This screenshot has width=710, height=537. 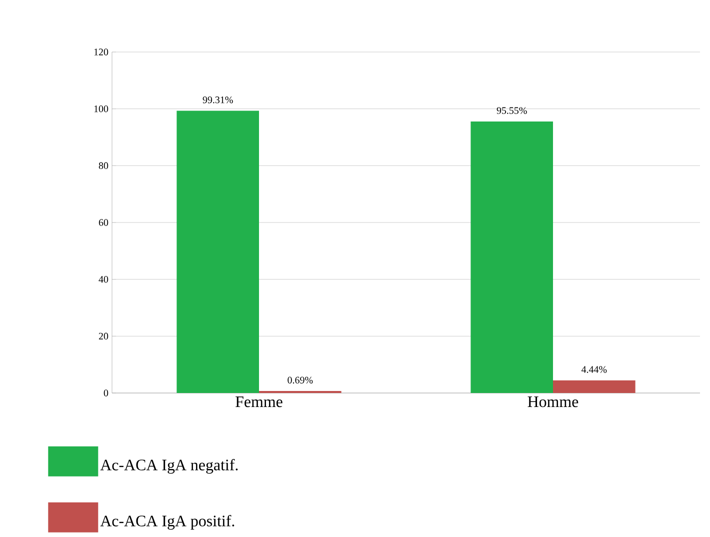 What do you see at coordinates (259, 402) in the screenshot?
I see `x-tick-label: Femme` at bounding box center [259, 402].